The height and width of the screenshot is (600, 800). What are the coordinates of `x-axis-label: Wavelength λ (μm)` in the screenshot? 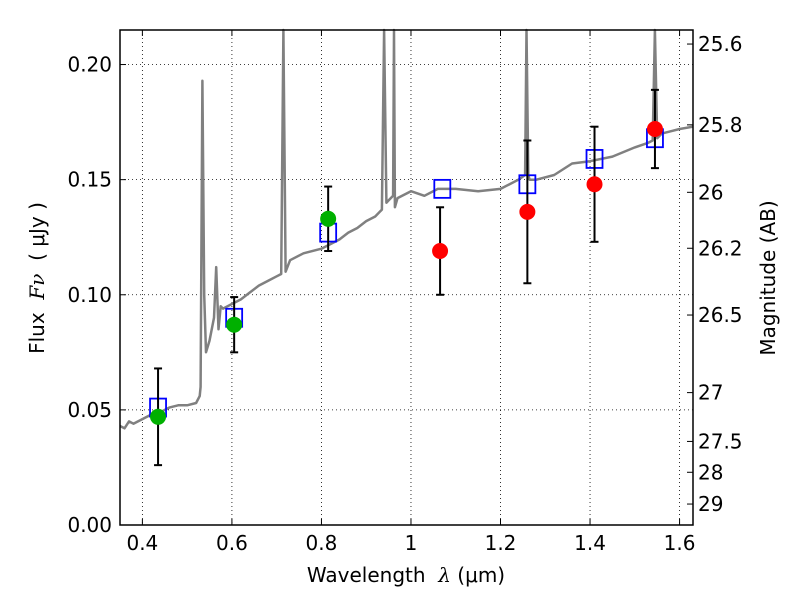 It's located at (406, 575).